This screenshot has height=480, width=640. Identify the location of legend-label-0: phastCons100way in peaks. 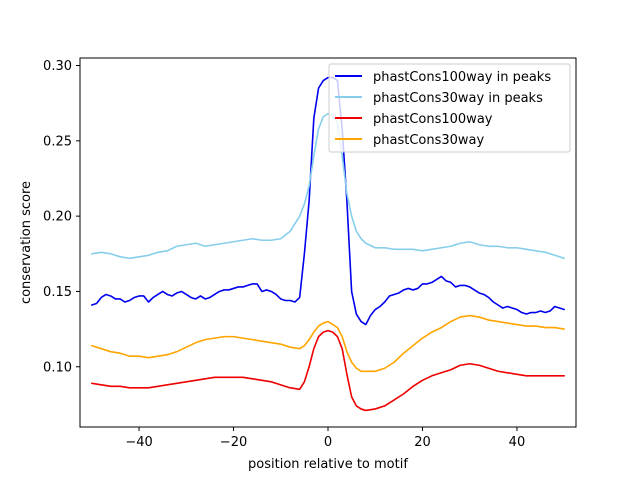
(462, 77).